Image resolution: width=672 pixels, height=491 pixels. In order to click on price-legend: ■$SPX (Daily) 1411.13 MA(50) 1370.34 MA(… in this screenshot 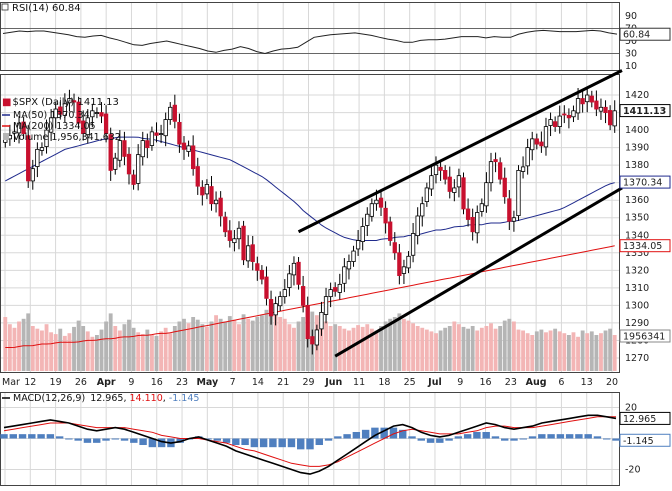, I will do `click(61, 120)`.